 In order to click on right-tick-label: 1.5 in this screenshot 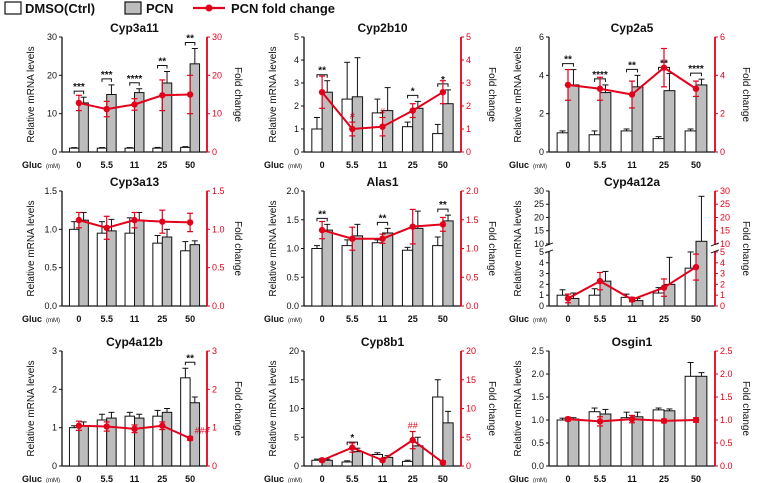, I will do `click(726, 397)`.